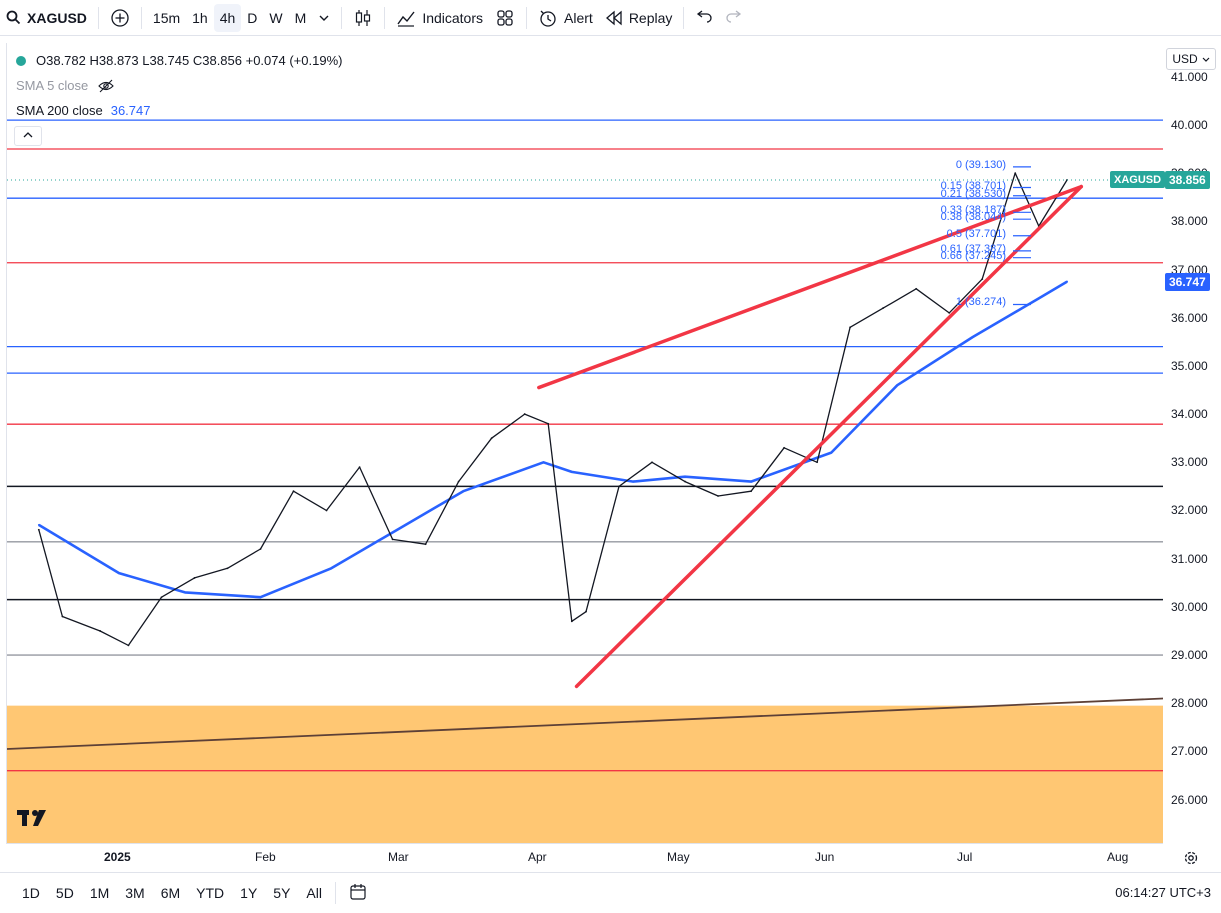 This screenshot has width=1221, height=913. I want to click on indicators-label: Indicators, so click(453, 17).